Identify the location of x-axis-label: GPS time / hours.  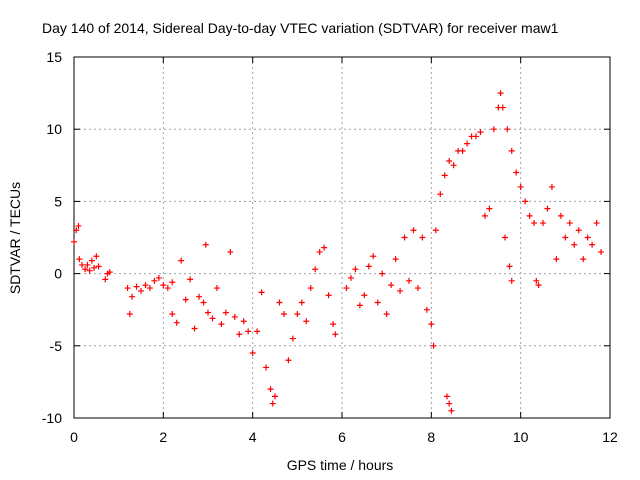
(340, 465).